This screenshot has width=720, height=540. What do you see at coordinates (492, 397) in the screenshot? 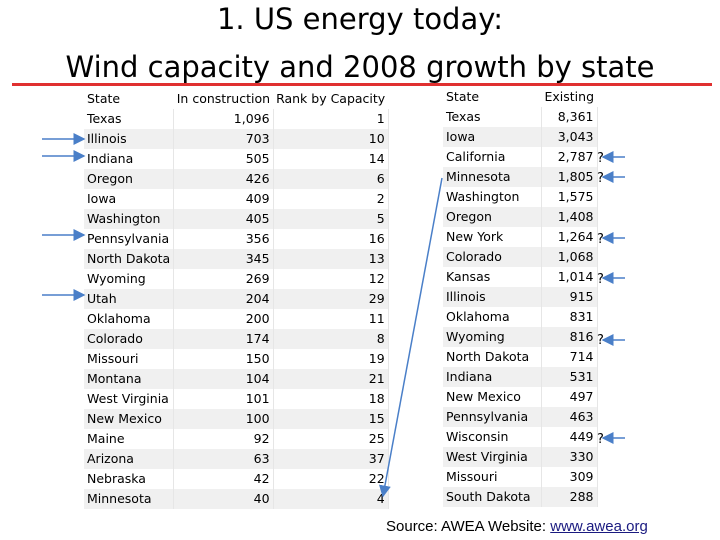
I see `cell-state: New Mexico` at bounding box center [492, 397].